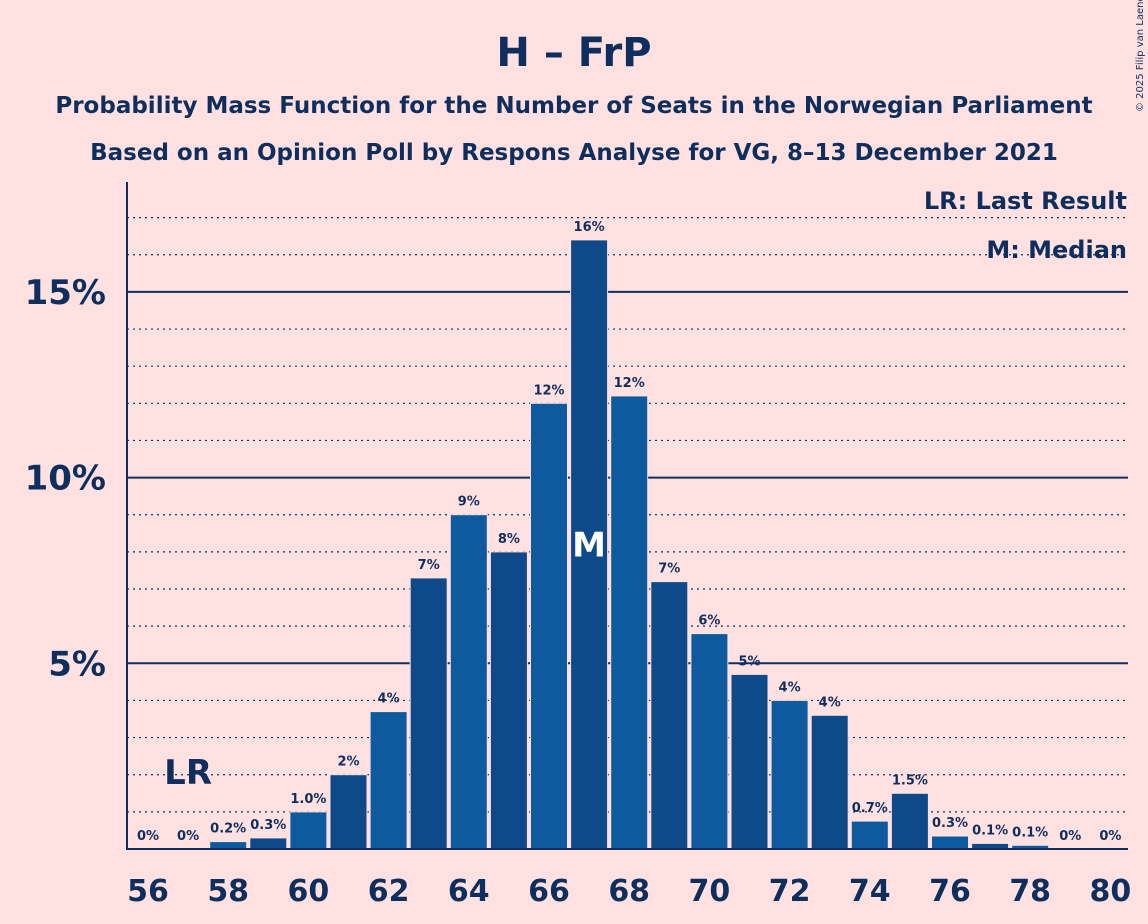 The height and width of the screenshot is (924, 1148). Describe the element at coordinates (629, 383) in the screenshot. I see `data-label-seat-68: 12%` at that location.